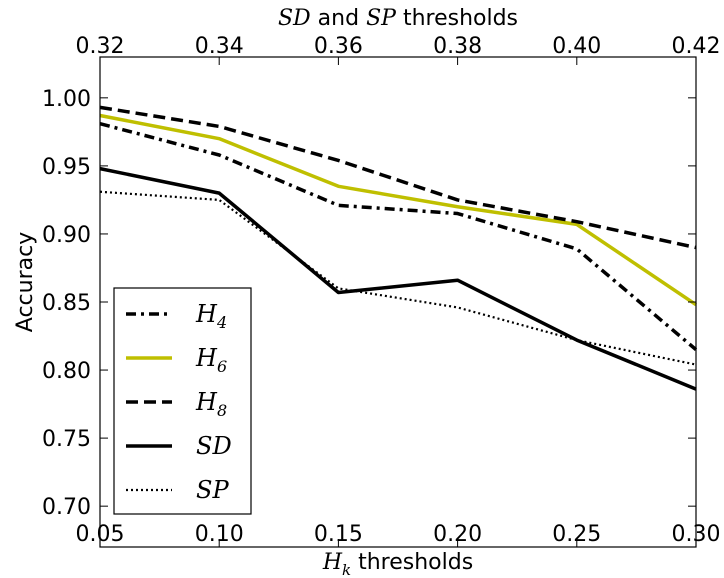 The image size is (724, 578). Describe the element at coordinates (338, 534) in the screenshot. I see `x-tick-label: 0.15` at that location.